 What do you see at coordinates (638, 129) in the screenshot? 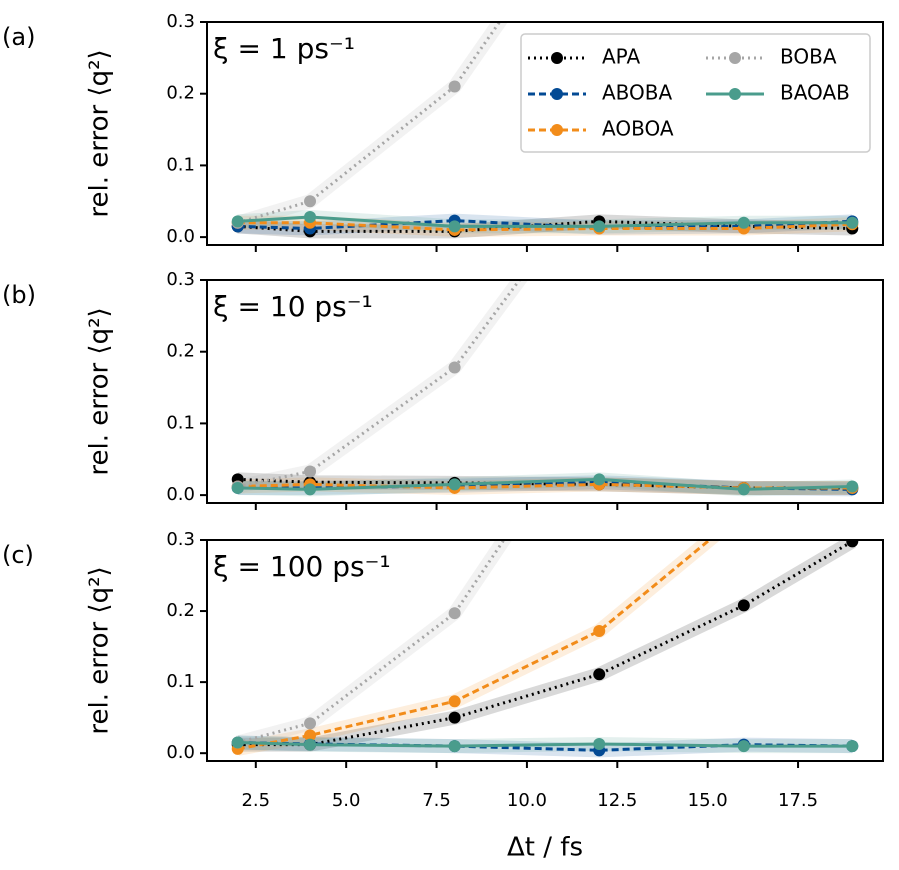
I see `legend-label: AOBOA` at bounding box center [638, 129].